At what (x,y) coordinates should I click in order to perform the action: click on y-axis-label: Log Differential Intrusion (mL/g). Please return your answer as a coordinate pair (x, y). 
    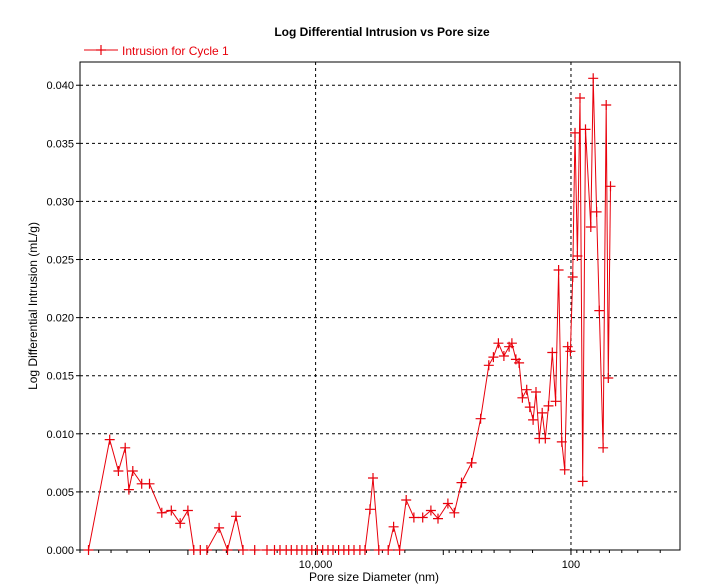
    Looking at the image, I should click on (33, 306).